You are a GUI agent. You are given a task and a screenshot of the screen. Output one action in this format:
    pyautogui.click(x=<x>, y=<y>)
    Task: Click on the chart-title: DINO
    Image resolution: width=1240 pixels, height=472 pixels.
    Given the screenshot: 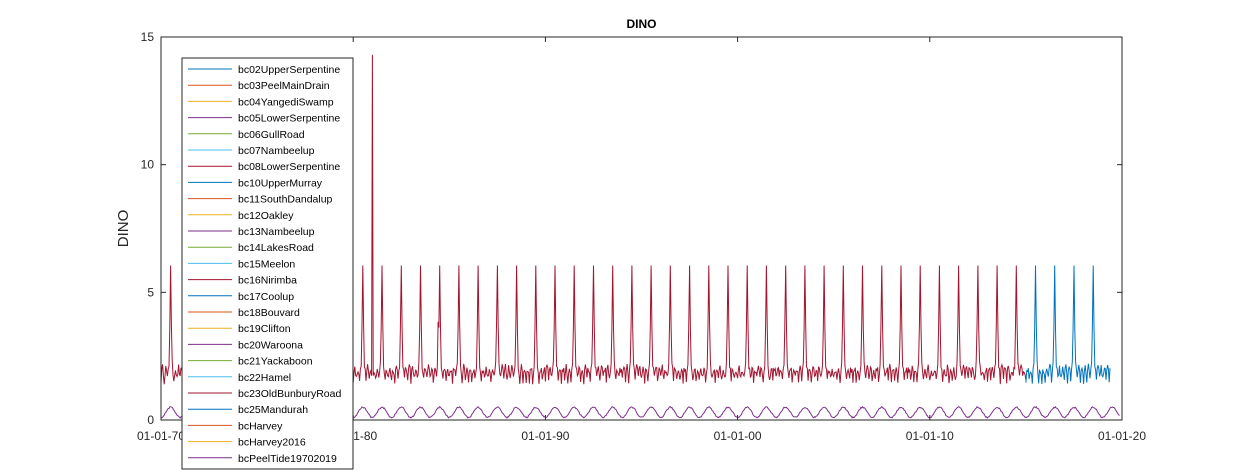 What is the action you would take?
    pyautogui.click(x=642, y=24)
    